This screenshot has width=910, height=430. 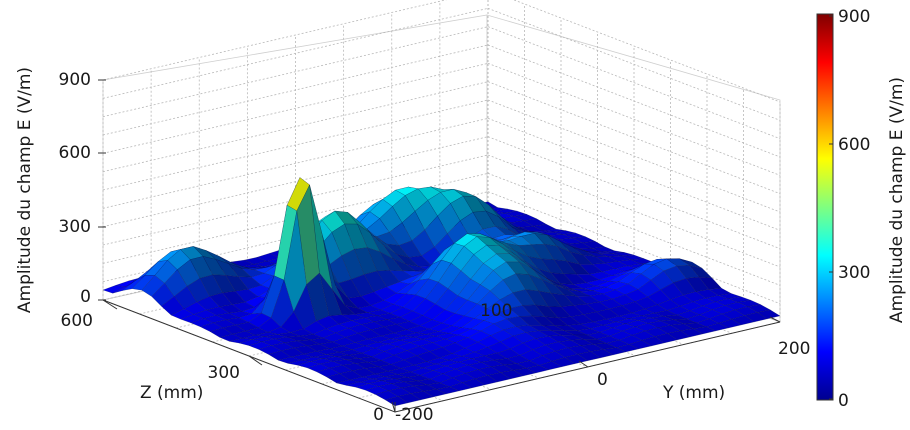 What do you see at coordinates (414, 415) in the screenshot?
I see `y-mm-tick-label: -200` at bounding box center [414, 415].